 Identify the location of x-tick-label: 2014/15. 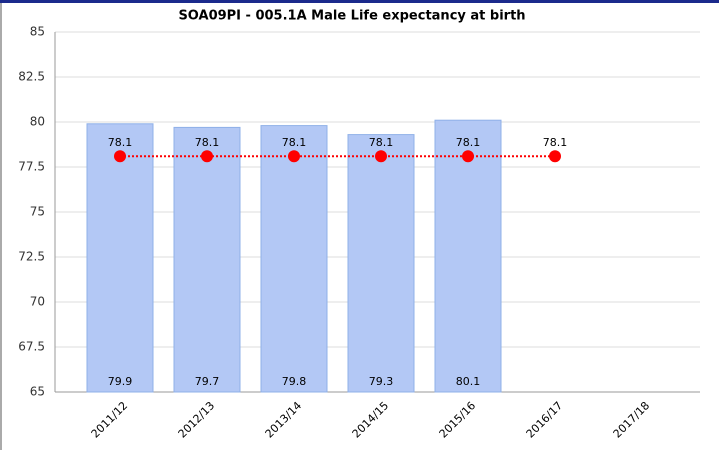
(371, 420).